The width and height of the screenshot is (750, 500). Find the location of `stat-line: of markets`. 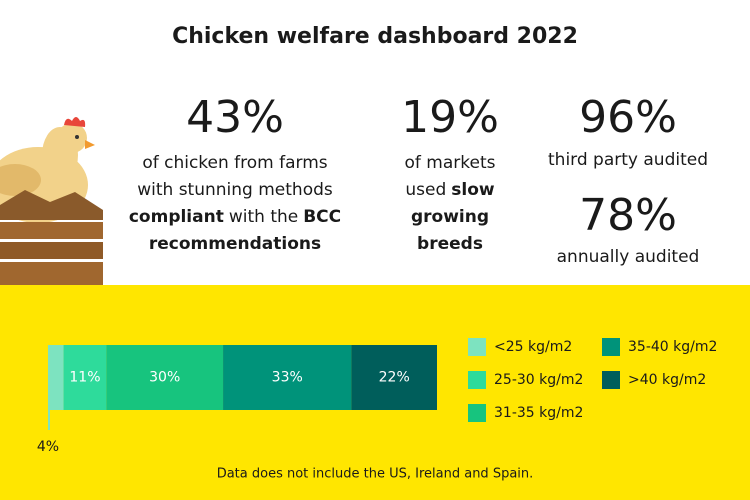

stat-line: of markets is located at coordinates (450, 163).